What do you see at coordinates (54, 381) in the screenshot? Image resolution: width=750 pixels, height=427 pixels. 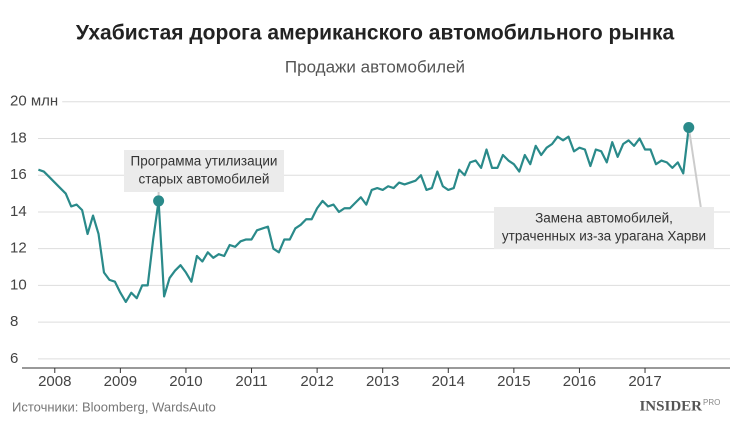 I see `x-tick-label: 2008` at bounding box center [54, 381].